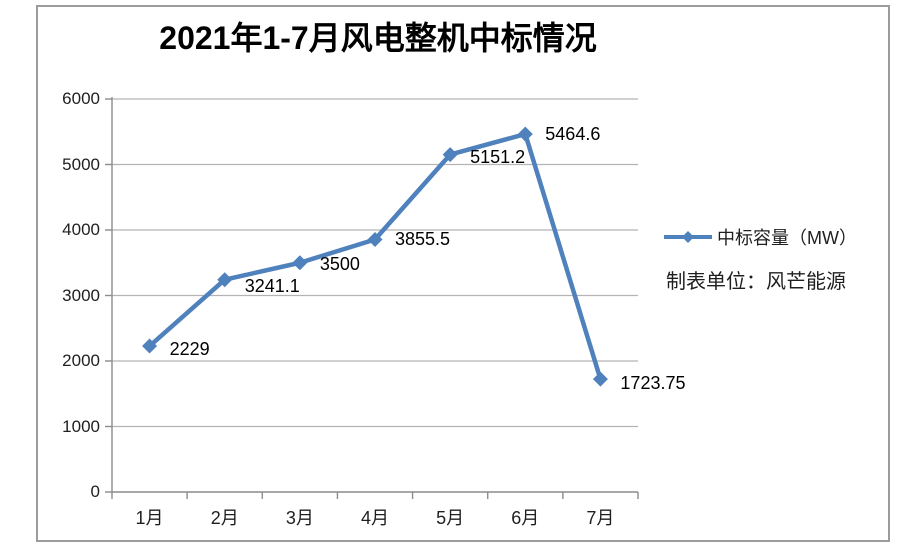 This screenshot has height=544, width=917. Describe the element at coordinates (272, 285) in the screenshot. I see `data-label: 3241.1` at that location.